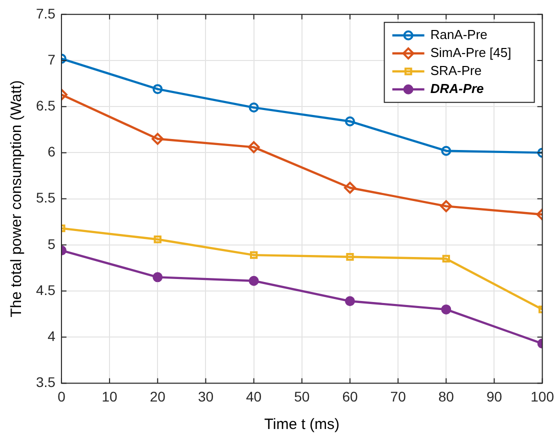  What do you see at coordinates (17, 199) in the screenshot?
I see `y-axis-title: The total power consumption (Watt)` at bounding box center [17, 199].